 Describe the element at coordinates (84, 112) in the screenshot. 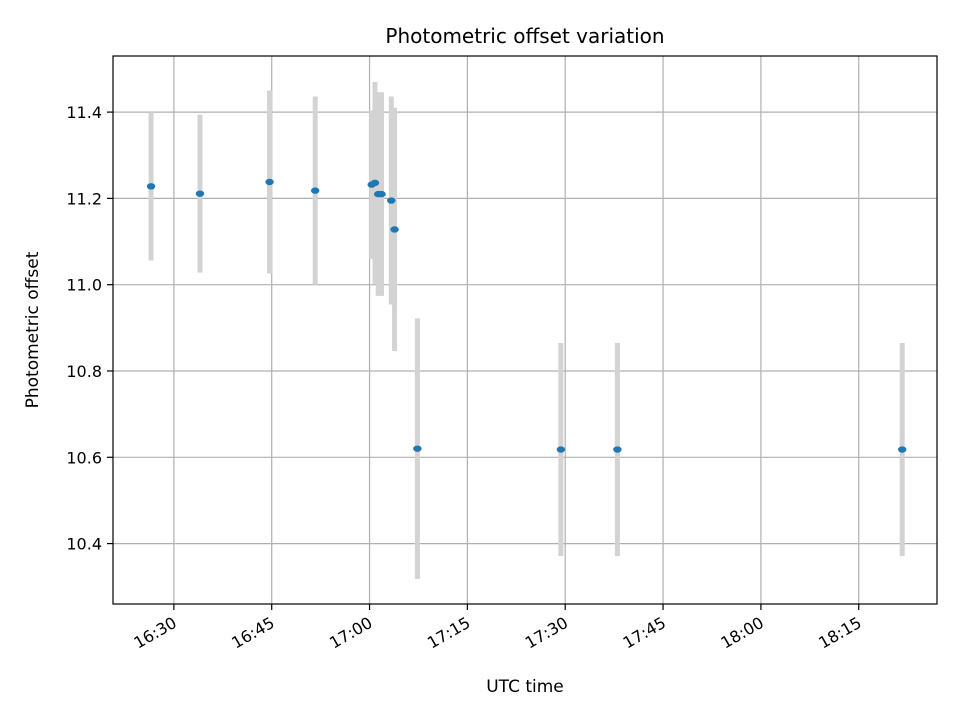

I see `y-tick-label: 11.4` at that location.